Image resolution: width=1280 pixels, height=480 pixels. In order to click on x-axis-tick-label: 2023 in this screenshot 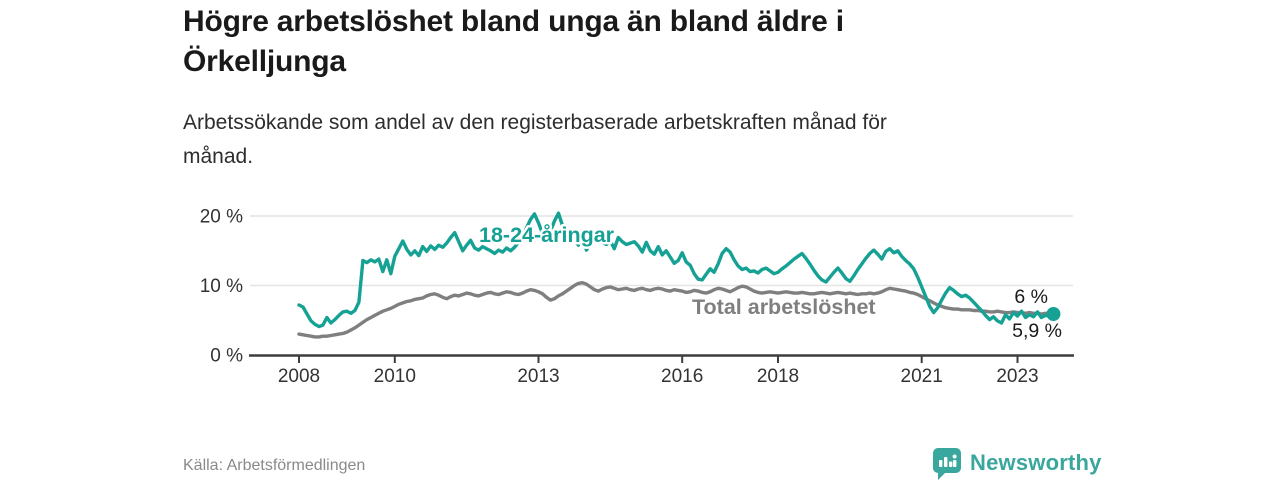, I will do `click(1017, 376)`.